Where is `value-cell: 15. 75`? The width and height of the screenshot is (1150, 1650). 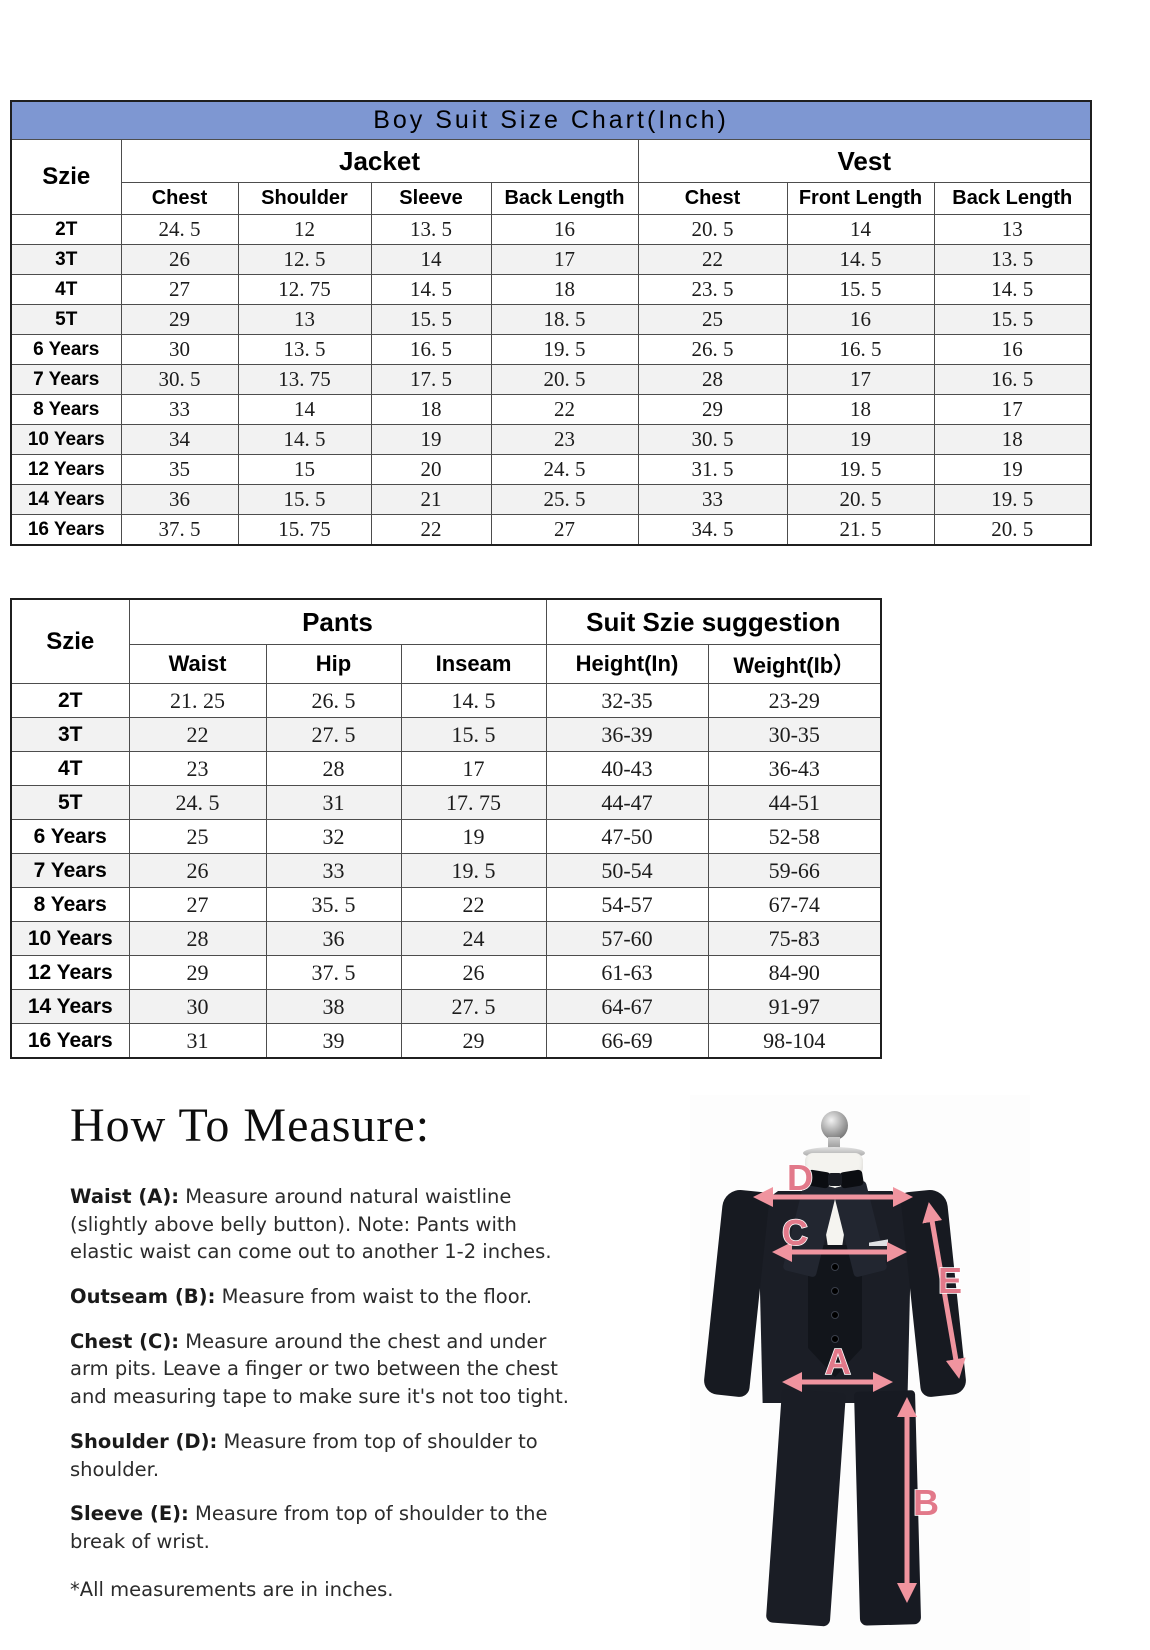 value-cell: 15. 75 is located at coordinates (304, 530).